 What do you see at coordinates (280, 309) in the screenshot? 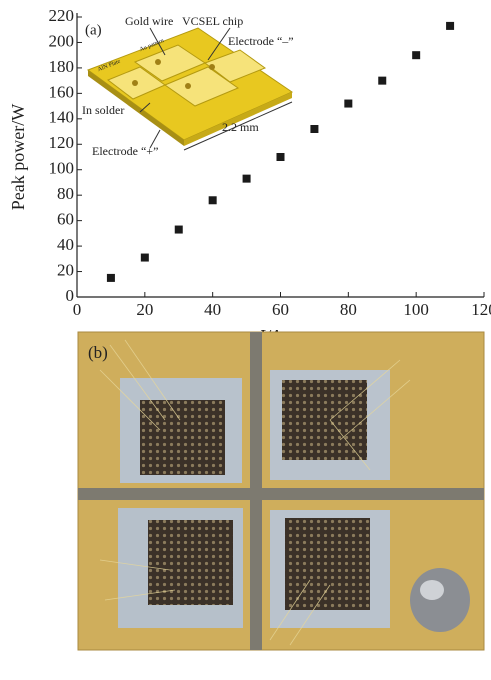
I see `x-tick-label: 60` at bounding box center [280, 309].